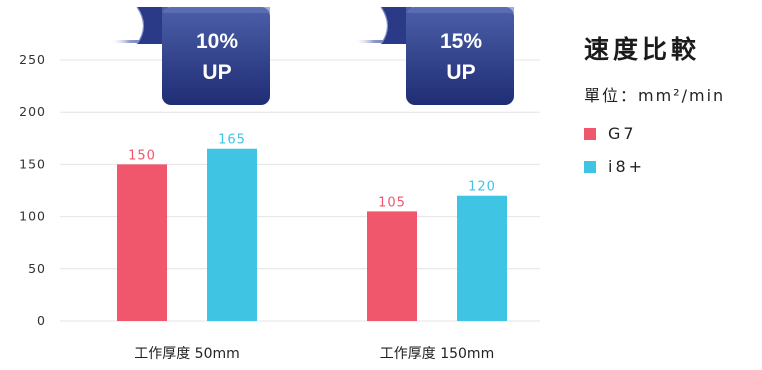 The height and width of the screenshot is (370, 762). Describe the element at coordinates (655, 95) in the screenshot. I see `unit-label: 單位：mm²/min` at that location.